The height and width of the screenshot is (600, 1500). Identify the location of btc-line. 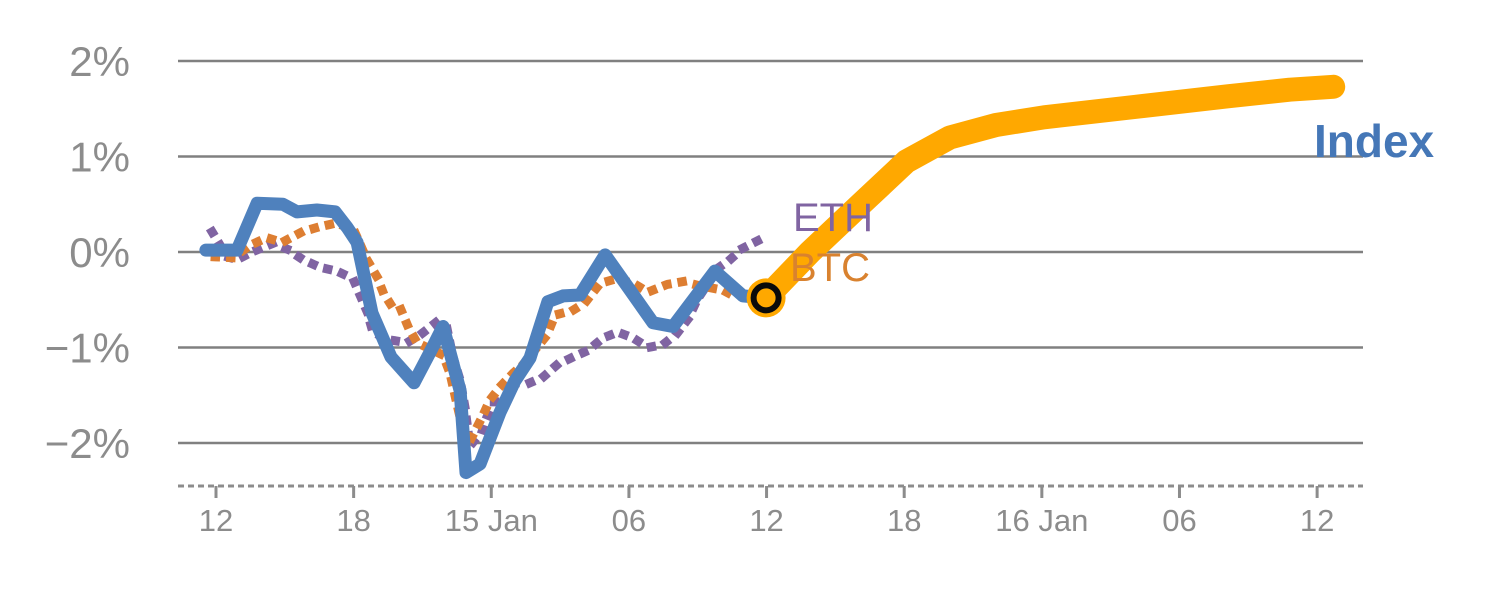
(477, 335).